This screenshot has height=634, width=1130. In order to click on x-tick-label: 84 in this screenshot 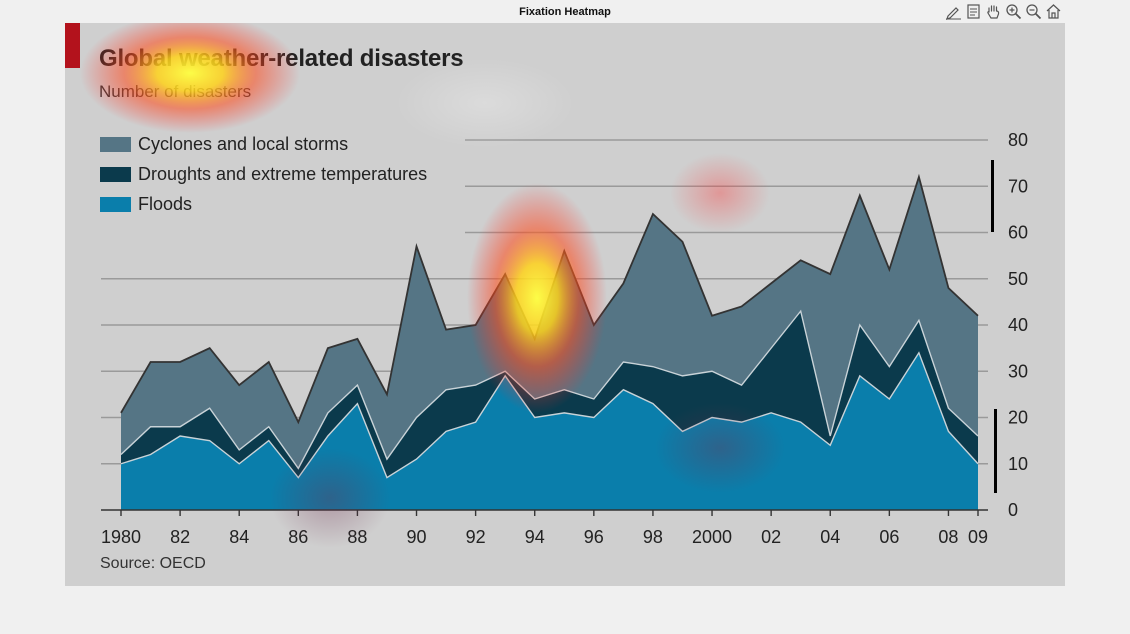, I will do `click(239, 537)`.